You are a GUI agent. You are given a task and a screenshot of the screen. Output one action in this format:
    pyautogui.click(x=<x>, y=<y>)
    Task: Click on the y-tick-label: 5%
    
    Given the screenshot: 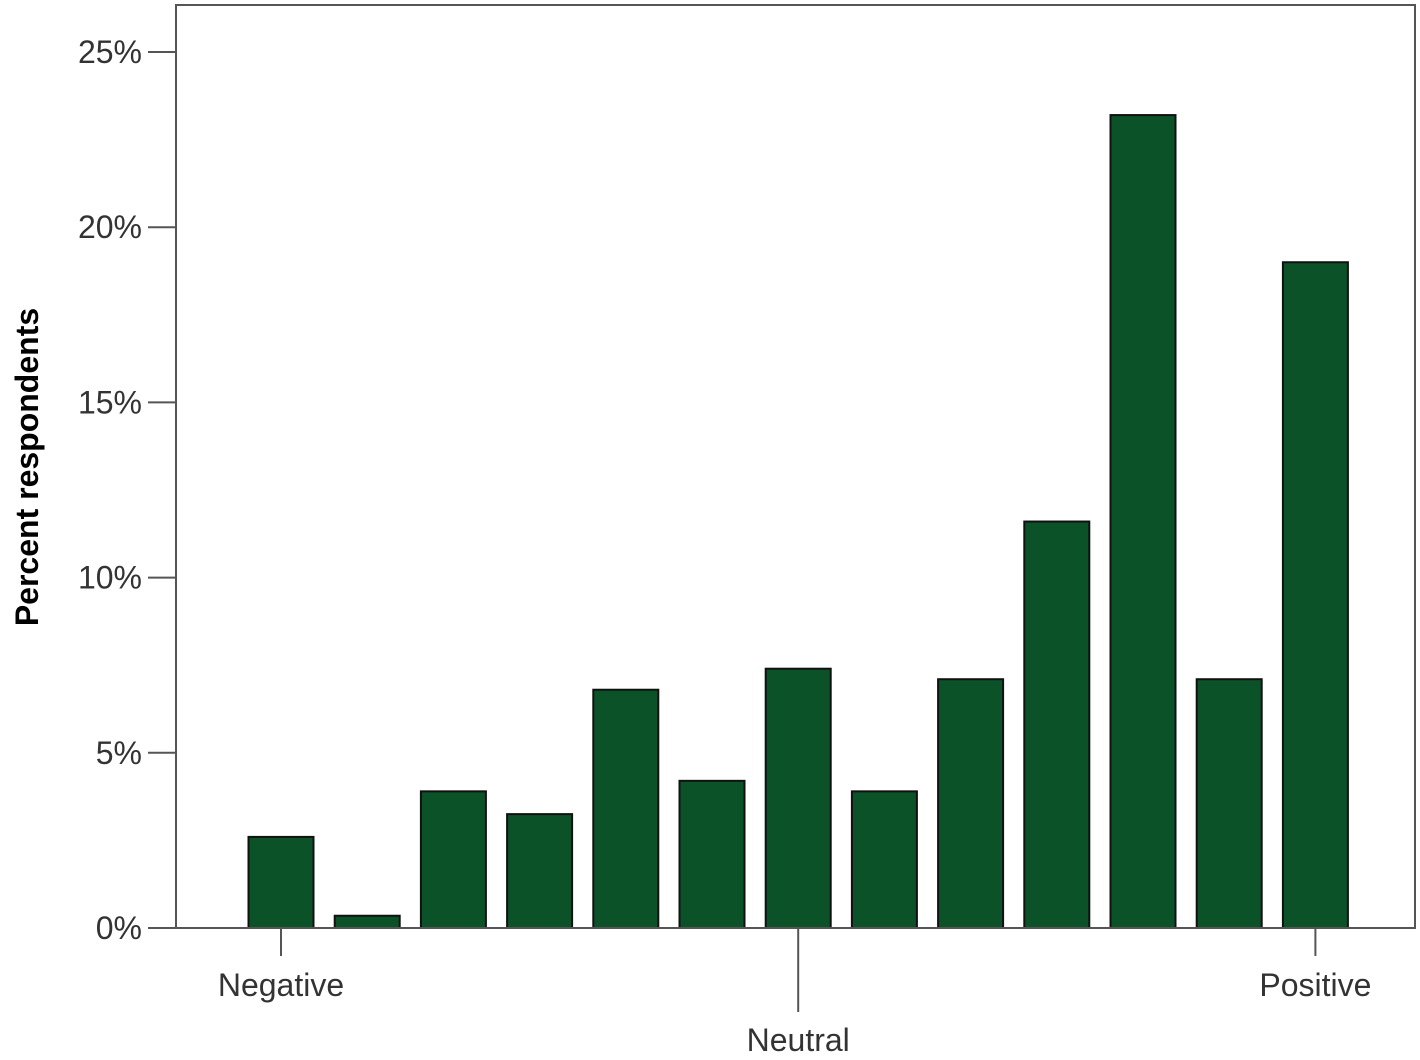 What is the action you would take?
    pyautogui.click(x=119, y=753)
    